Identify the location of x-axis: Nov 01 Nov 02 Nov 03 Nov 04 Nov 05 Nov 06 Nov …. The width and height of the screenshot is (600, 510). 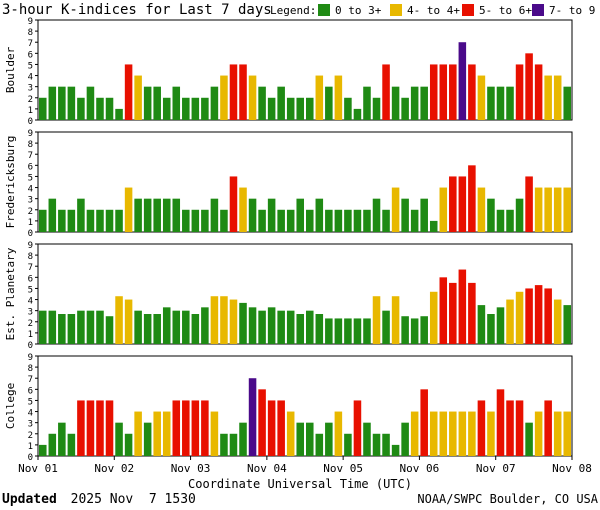
(305, 465).